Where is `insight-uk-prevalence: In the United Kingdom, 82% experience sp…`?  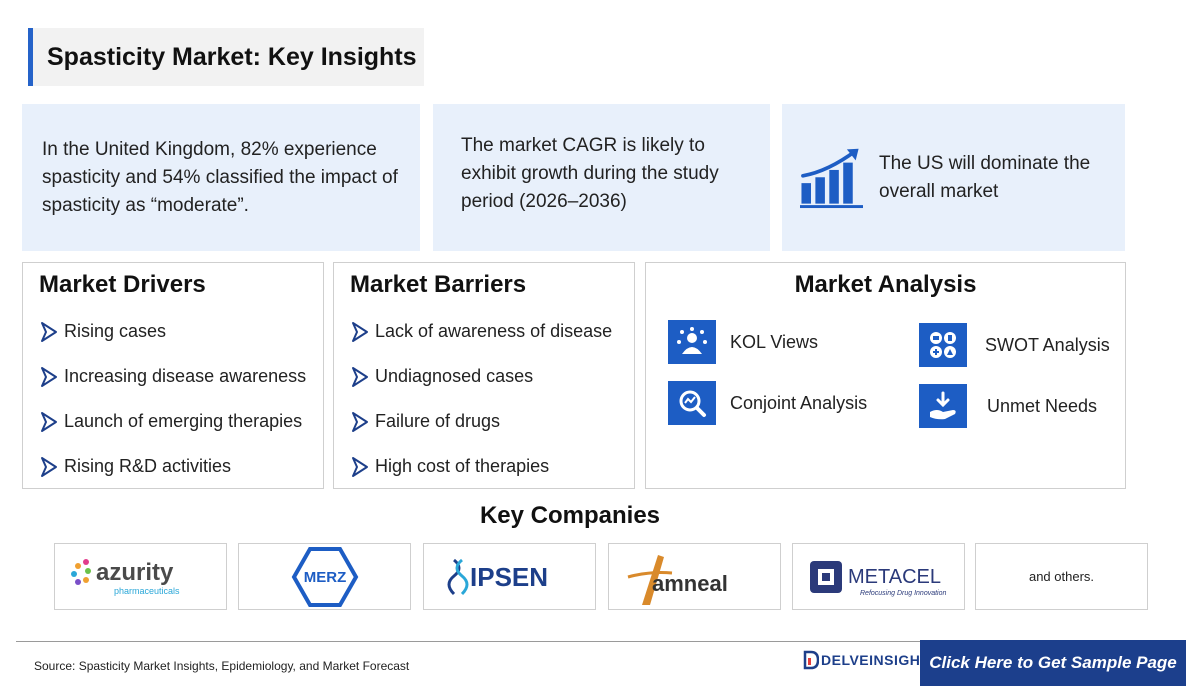 insight-uk-prevalence: In the United Kingdom, 82% experience sp… is located at coordinates (221, 177).